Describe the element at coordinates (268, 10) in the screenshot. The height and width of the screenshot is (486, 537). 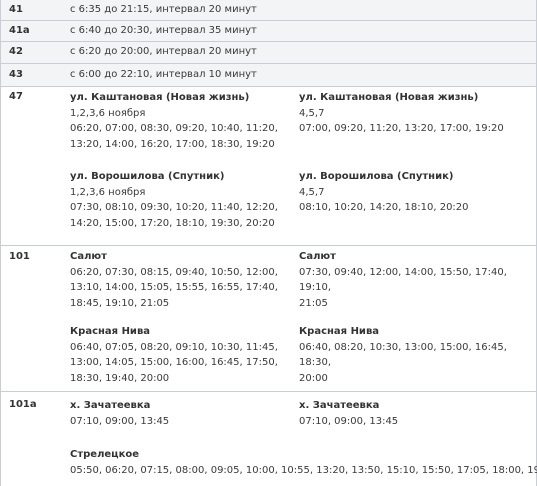
I see `route-row-41: 41 с 6:35 до 21:15, интервал 20 минут` at that location.